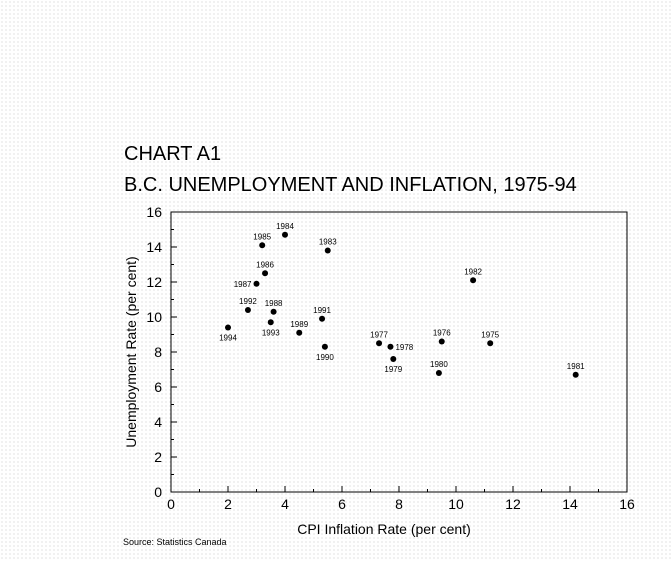 The height and width of the screenshot is (561, 671). Describe the element at coordinates (322, 310) in the screenshot. I see `point-label: 1991` at that location.